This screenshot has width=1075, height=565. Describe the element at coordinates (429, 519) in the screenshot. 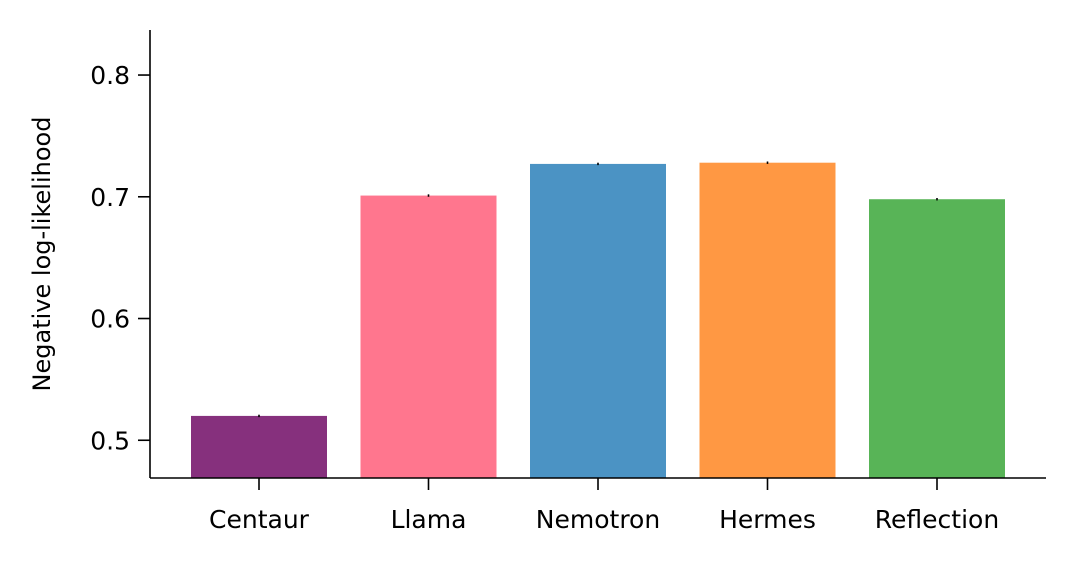

I see `x-tick-label-llama: Llama` at that location.